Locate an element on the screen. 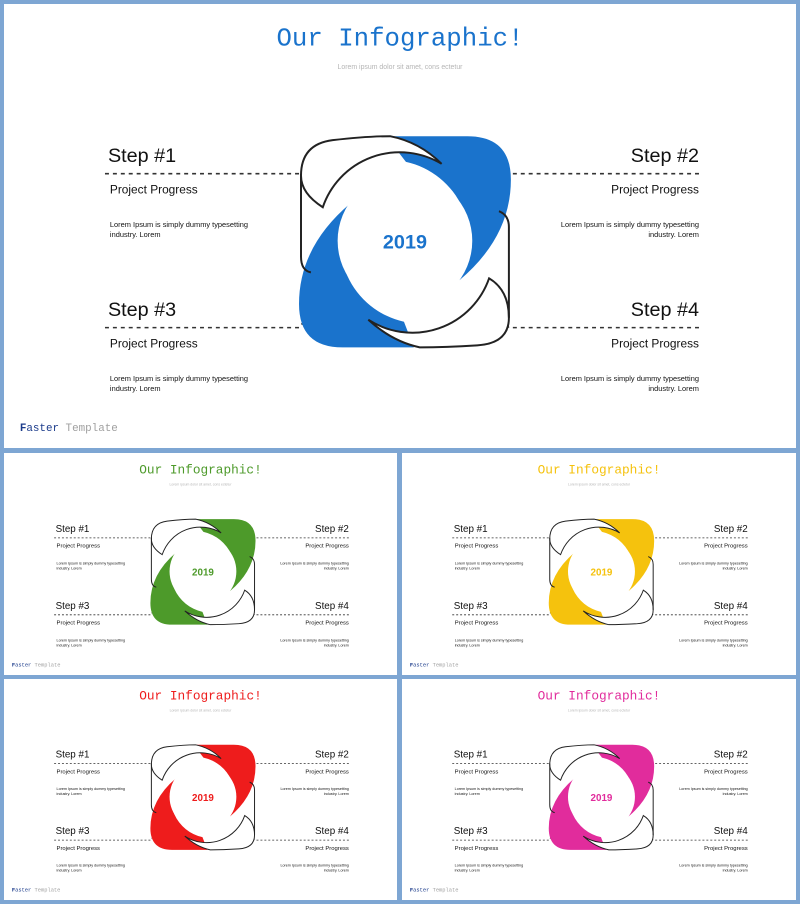 The image size is (800, 904). step-1-title: Step #1 is located at coordinates (471, 529).